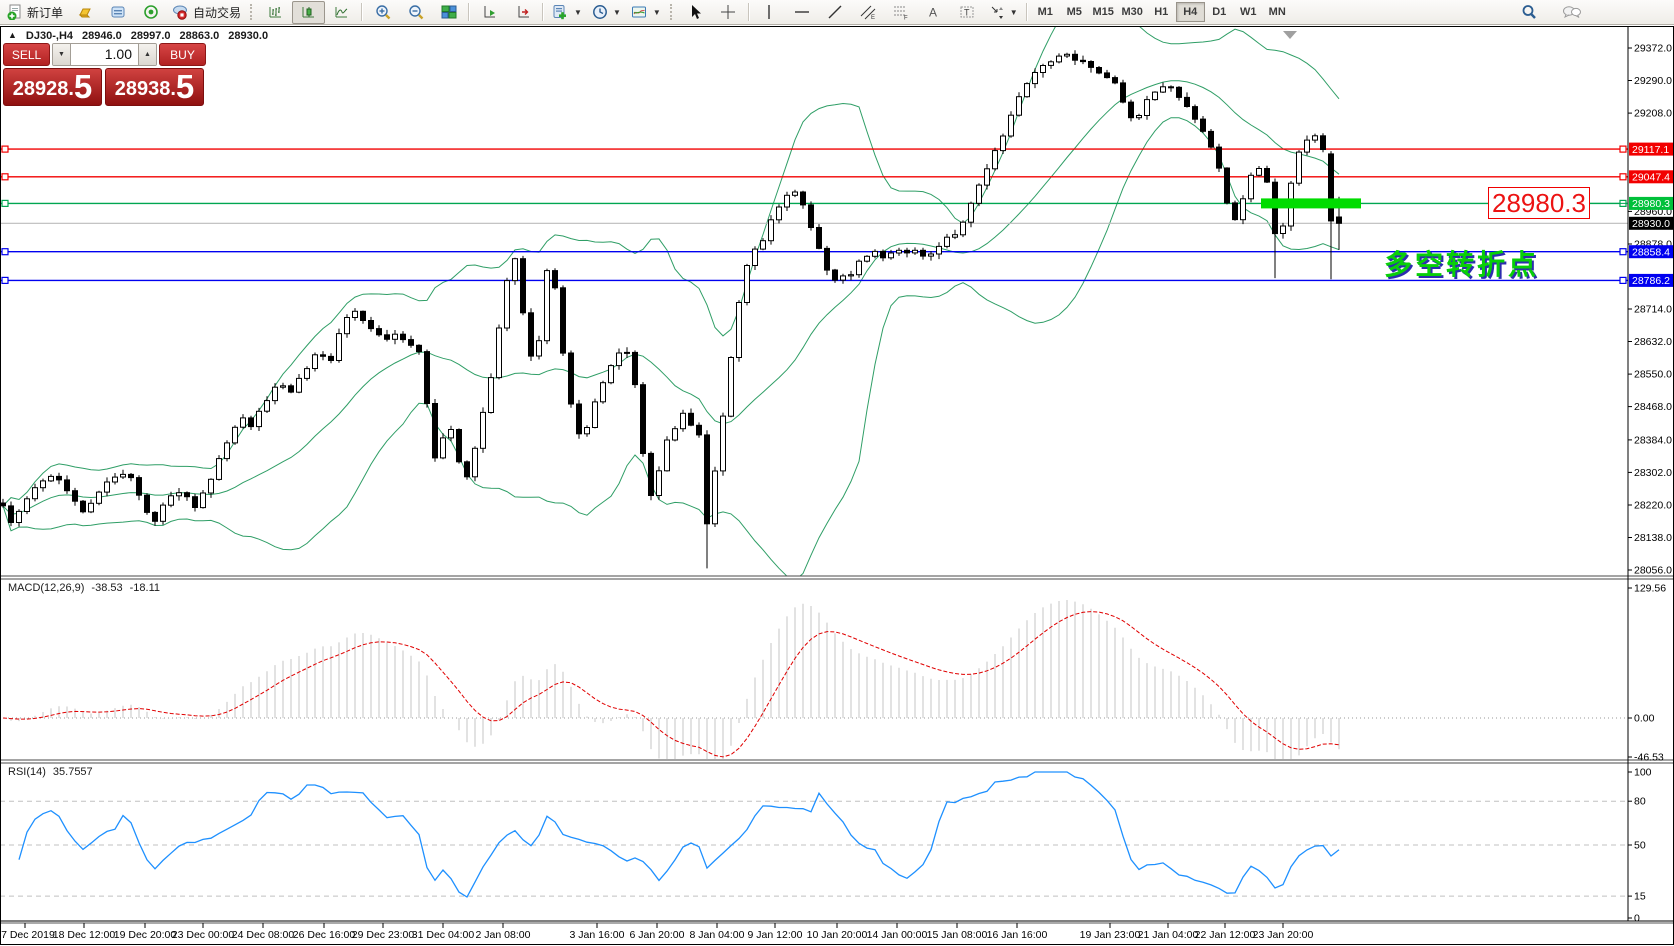 The image size is (1674, 946). What do you see at coordinates (1248, 12) in the screenshot?
I see `tab-timeframe-w1: W1` at bounding box center [1248, 12].